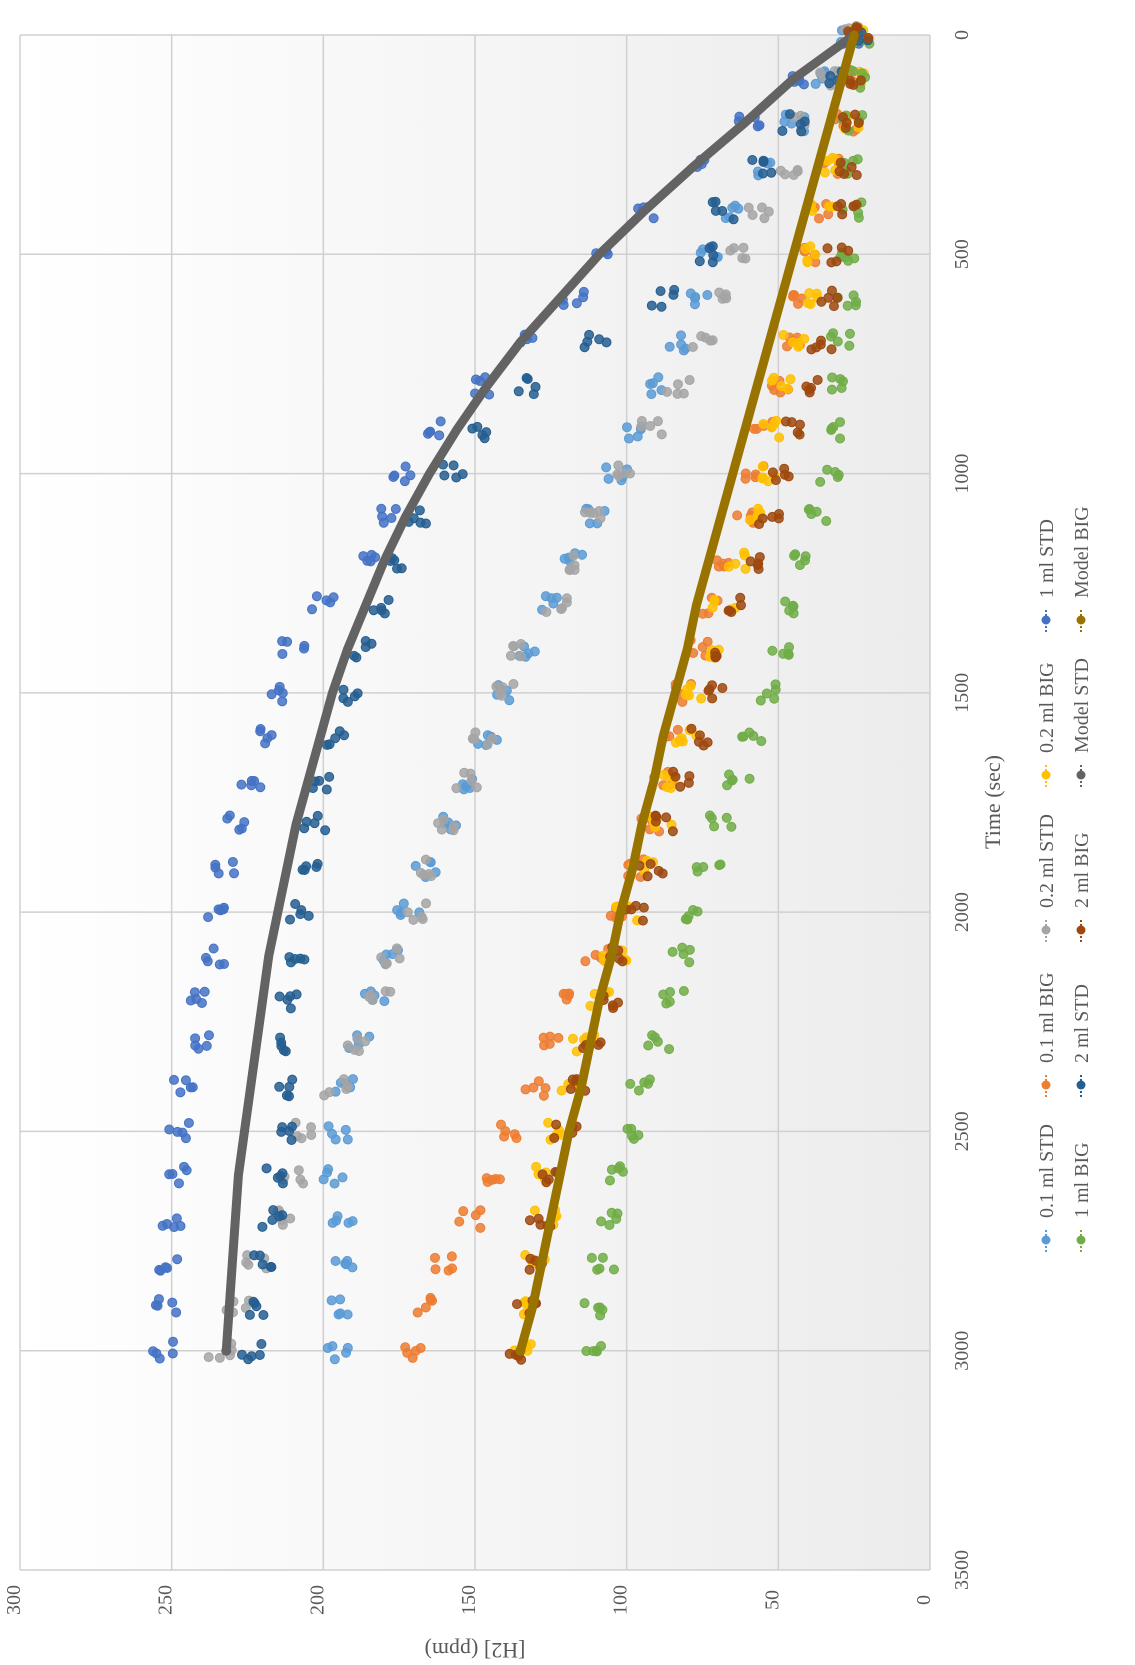  What do you see at coordinates (992, 802) in the screenshot?
I see `x-axis-title: Time (sec)` at bounding box center [992, 802].